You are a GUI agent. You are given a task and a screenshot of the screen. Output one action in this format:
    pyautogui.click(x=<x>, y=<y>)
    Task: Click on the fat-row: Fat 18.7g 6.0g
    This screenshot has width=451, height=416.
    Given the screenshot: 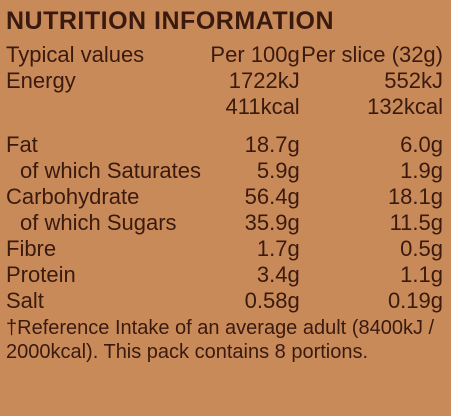 What is the action you would take?
    pyautogui.click(x=224, y=145)
    